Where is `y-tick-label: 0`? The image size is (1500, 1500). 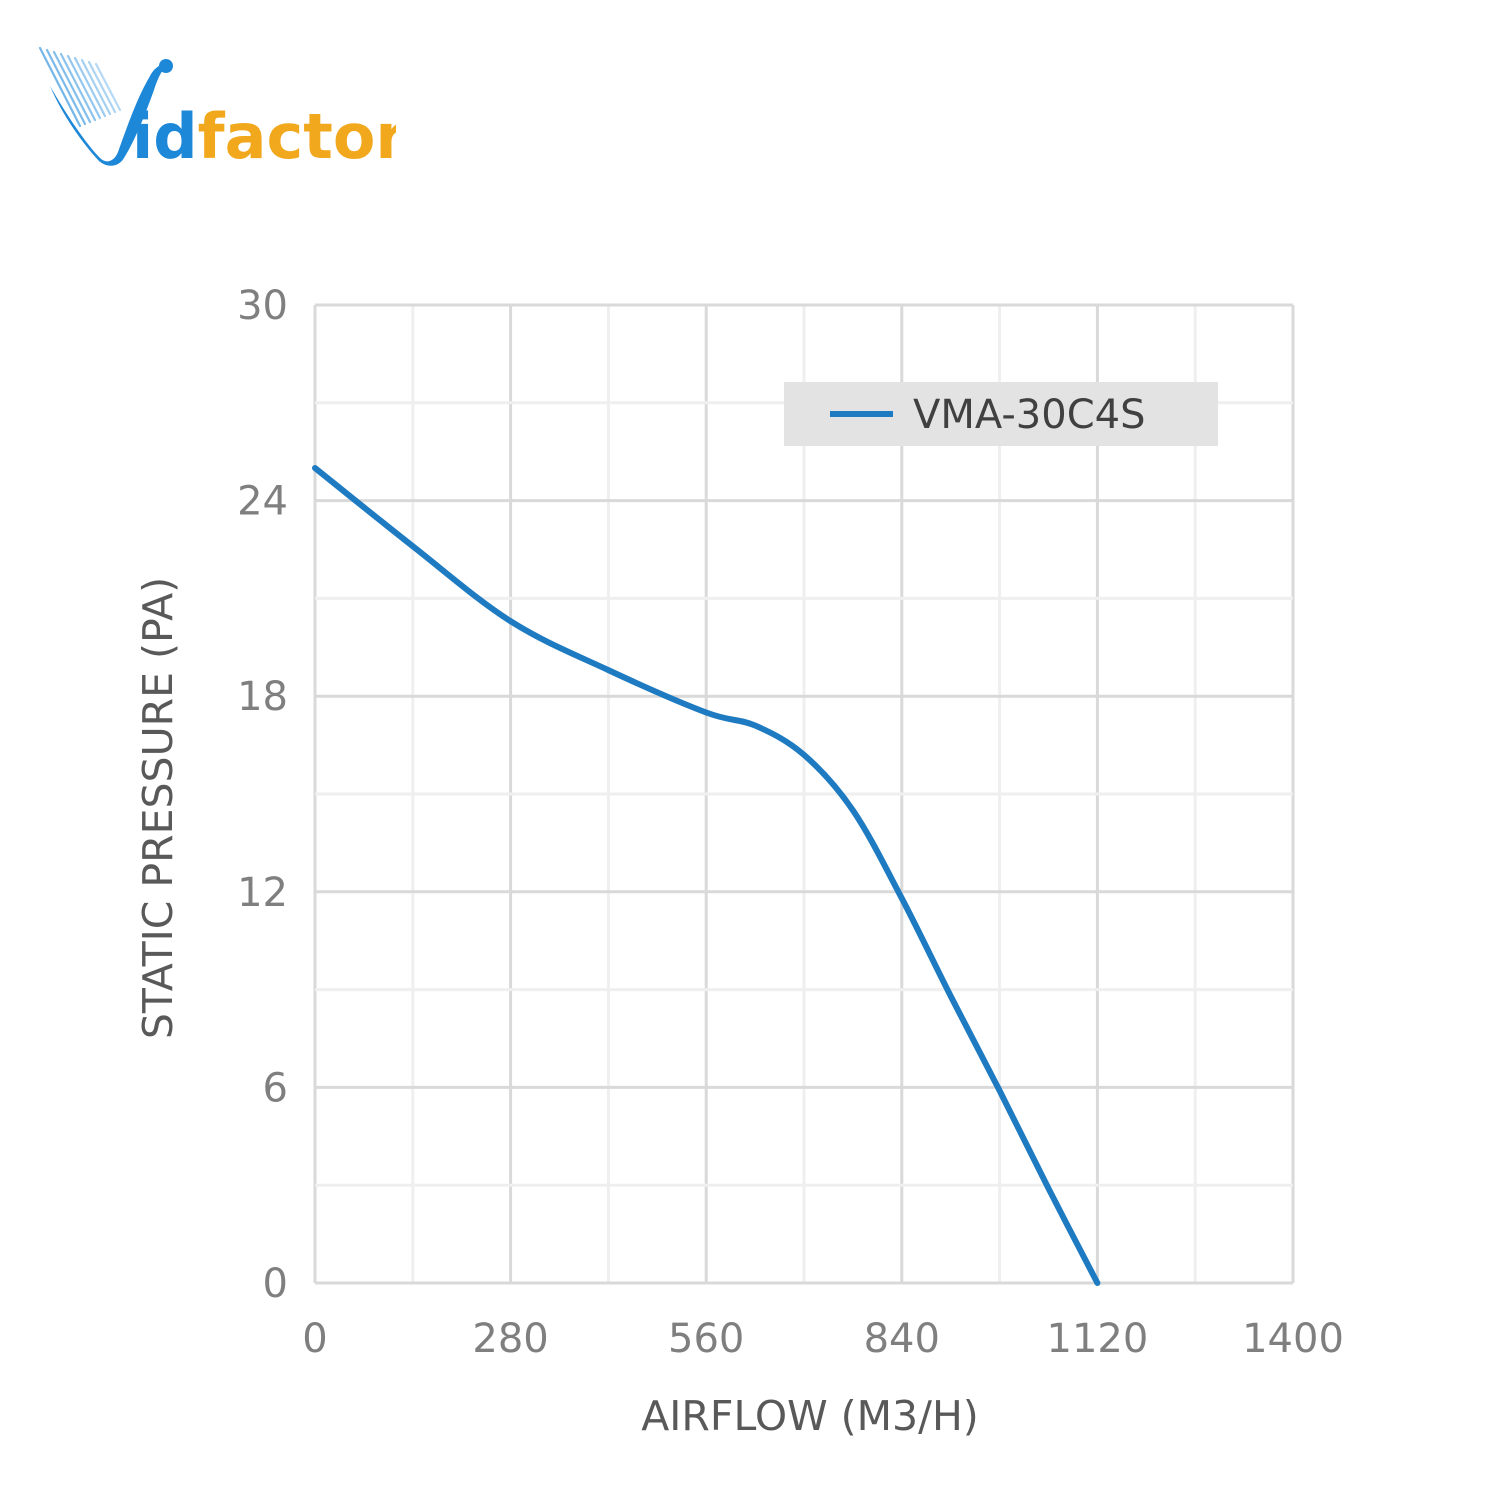 y-tick-label: 0 is located at coordinates (275, 1284).